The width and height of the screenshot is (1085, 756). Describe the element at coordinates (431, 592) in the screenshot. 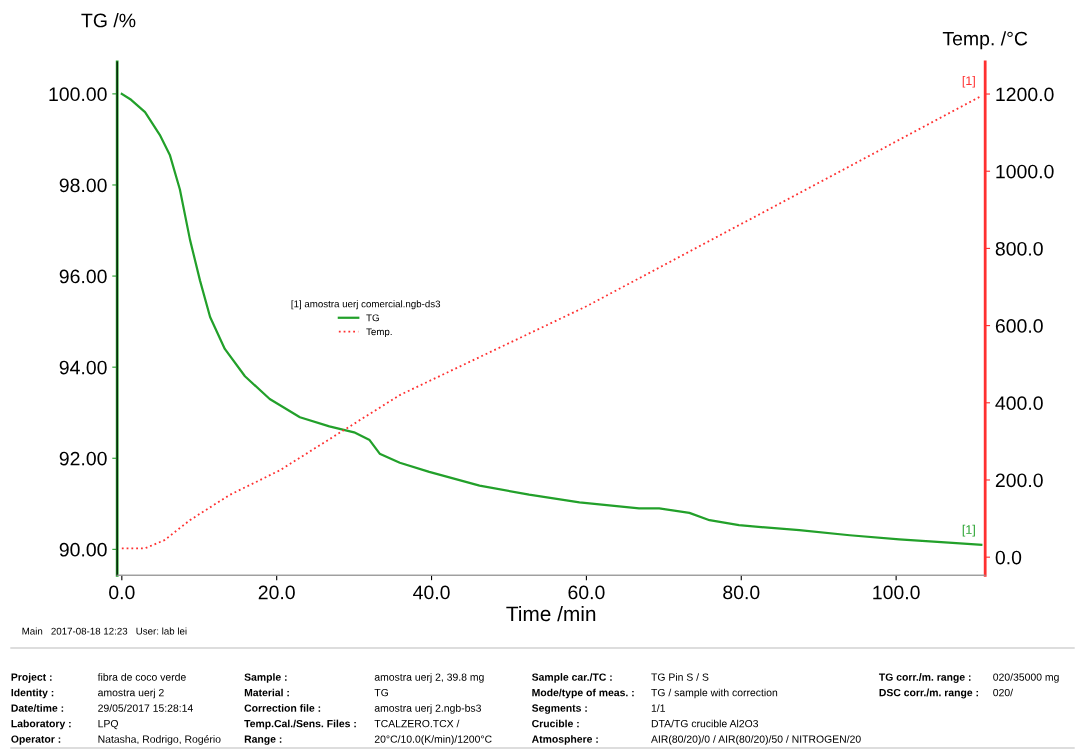

I see `x-tick-label: 40.0` at that location.